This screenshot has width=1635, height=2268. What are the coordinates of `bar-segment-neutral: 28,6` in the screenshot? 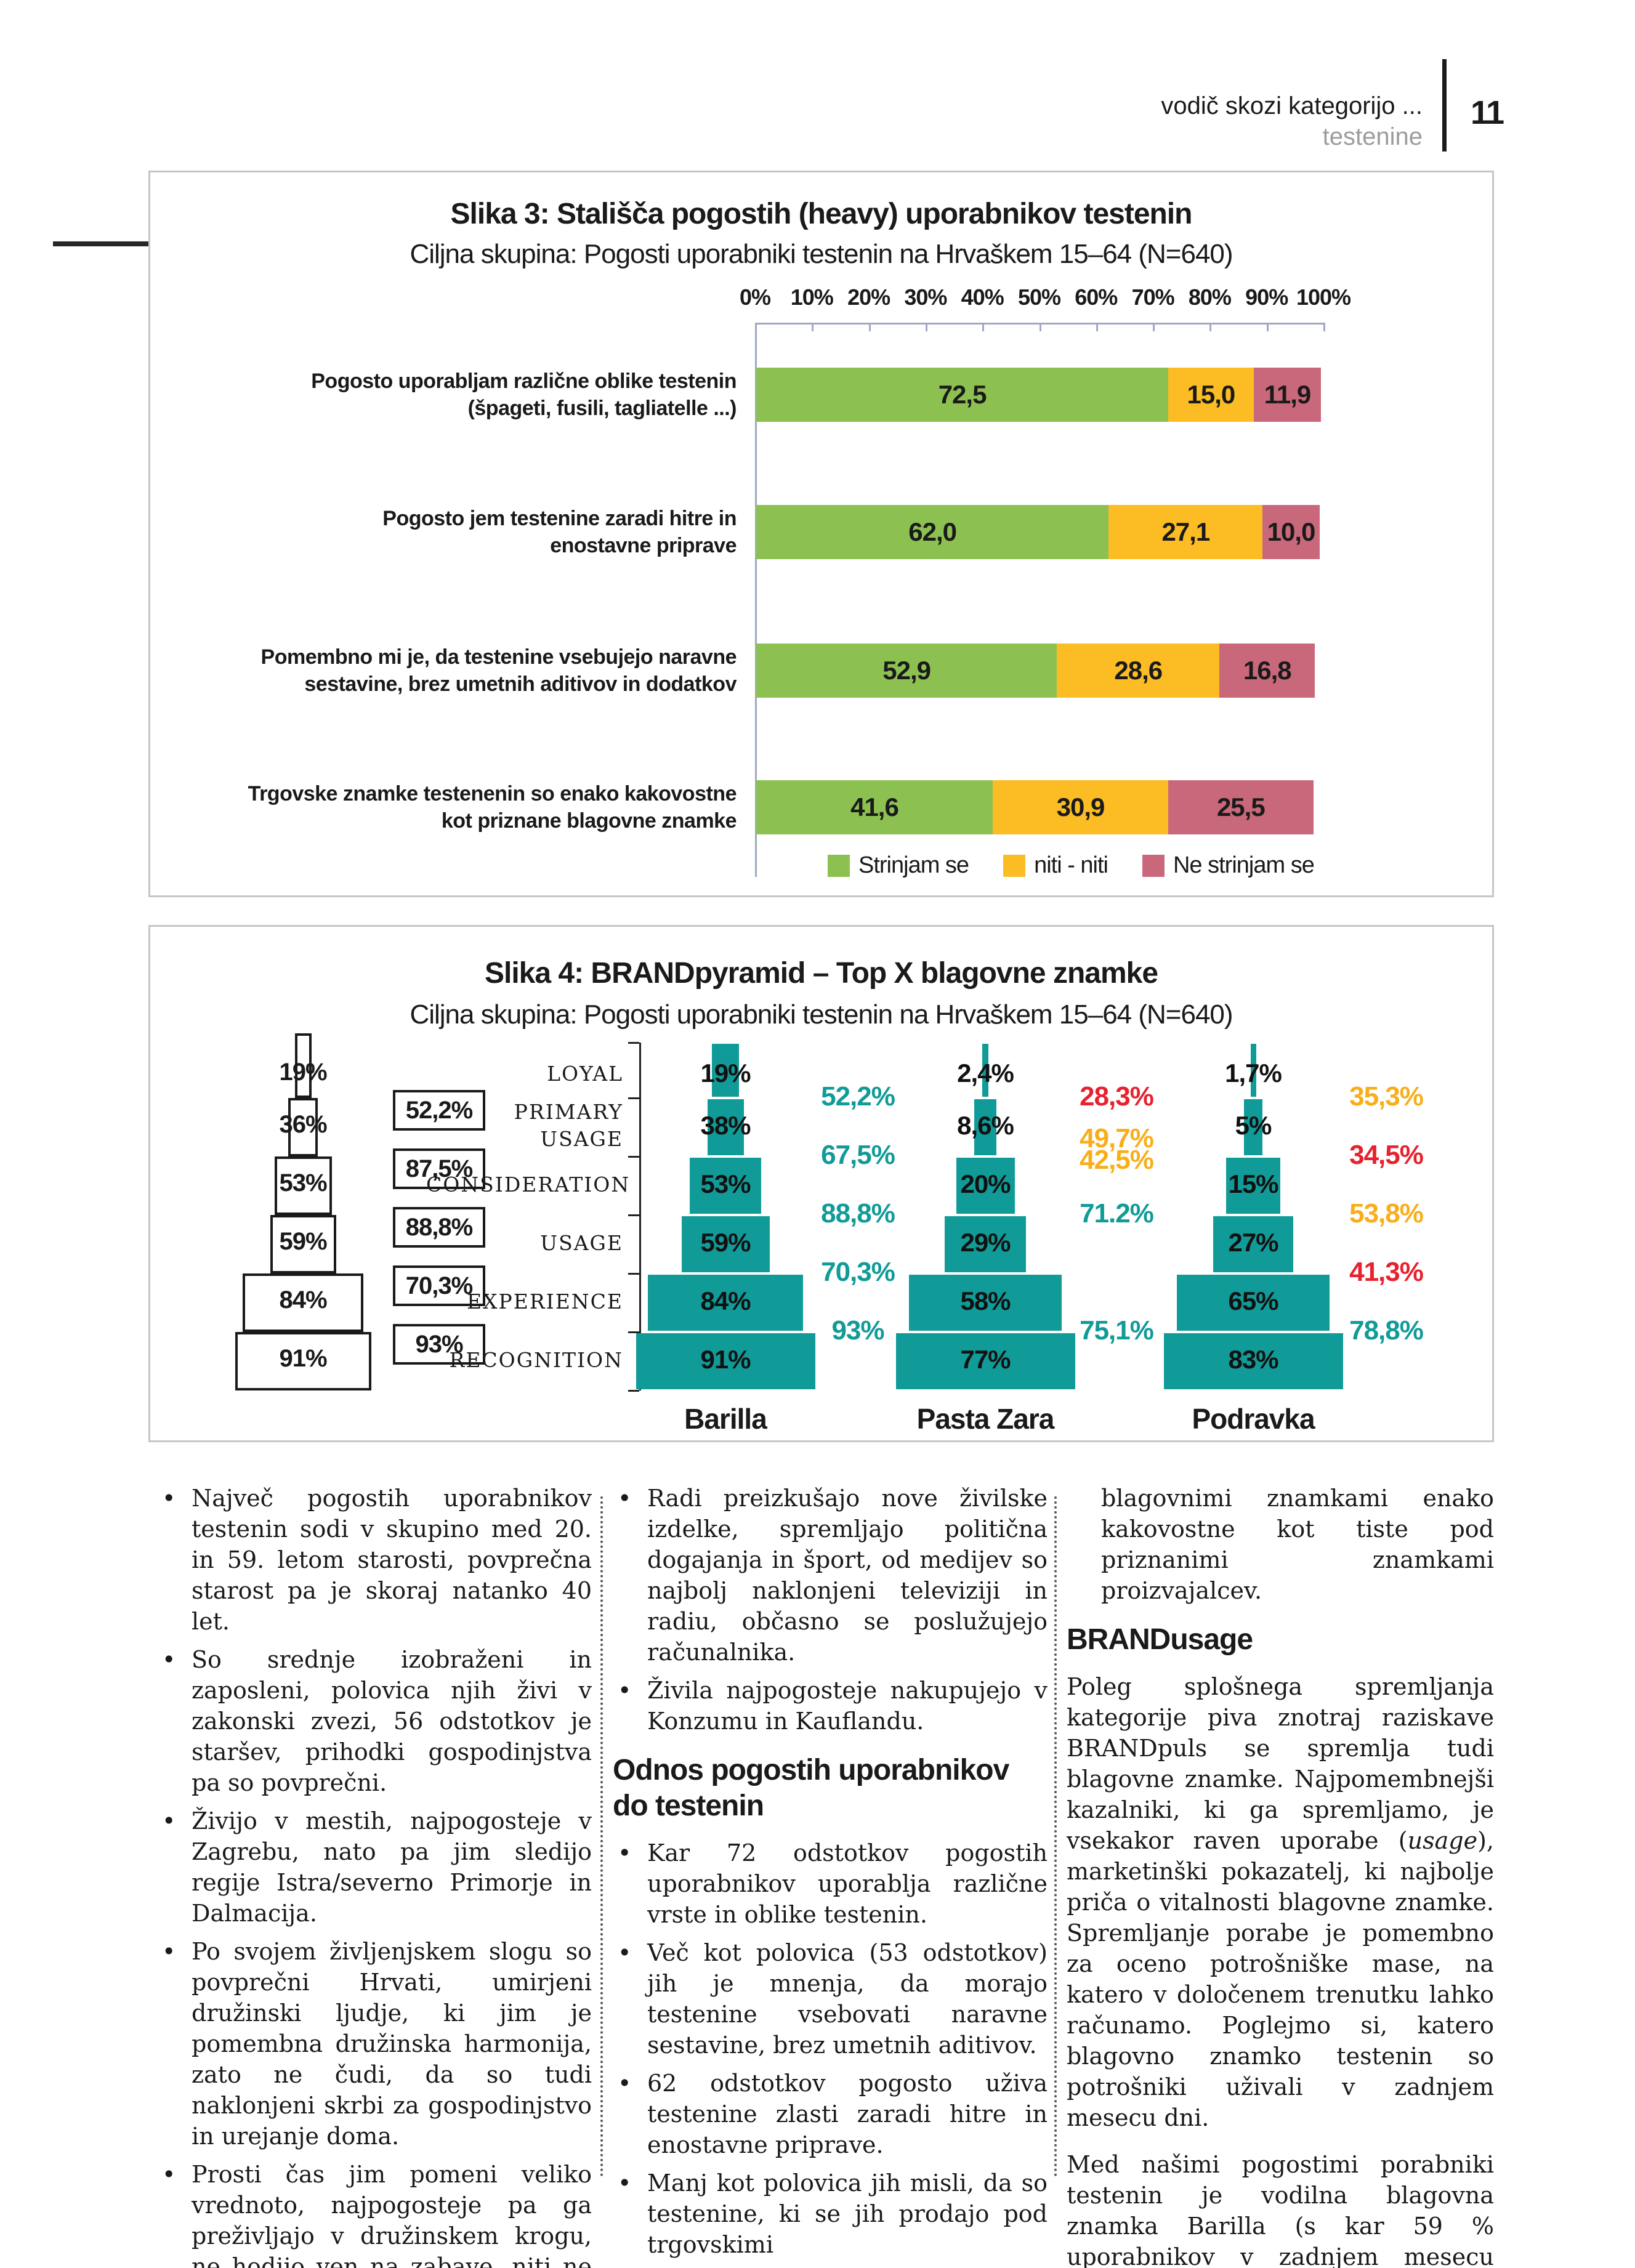 It's located at (1138, 671).